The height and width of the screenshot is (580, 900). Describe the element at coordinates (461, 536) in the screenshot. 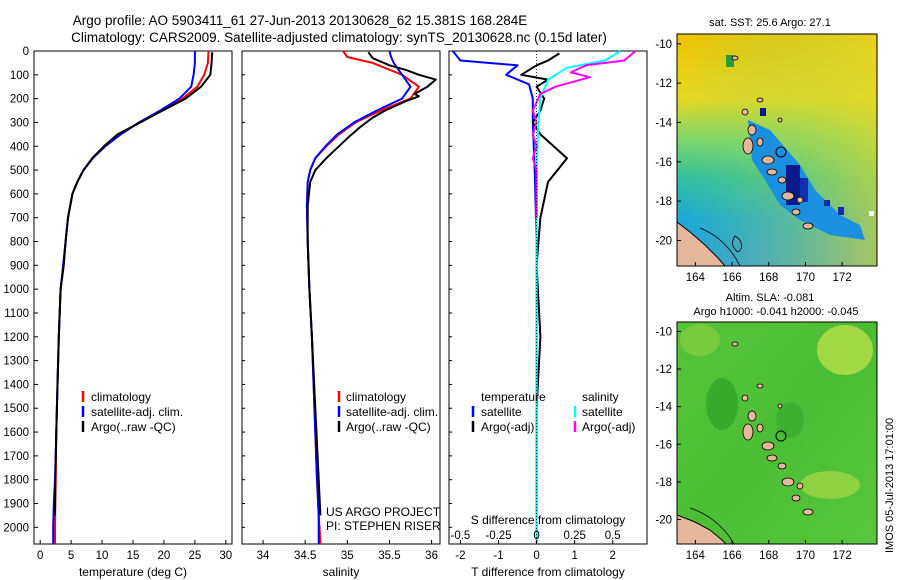

I see `s-diff-tick-label: -0.5` at that location.